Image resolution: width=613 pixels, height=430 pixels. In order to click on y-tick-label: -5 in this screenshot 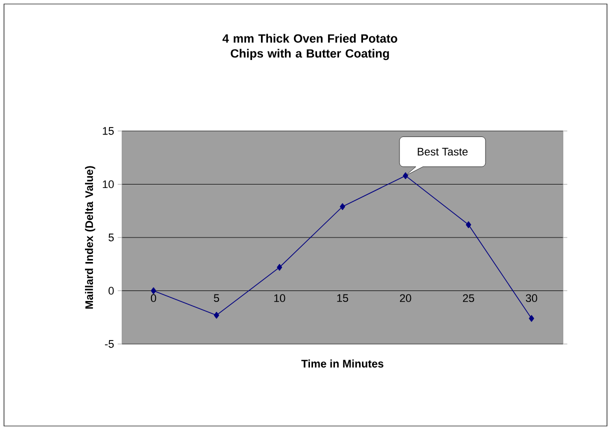, I will do `click(109, 344)`.